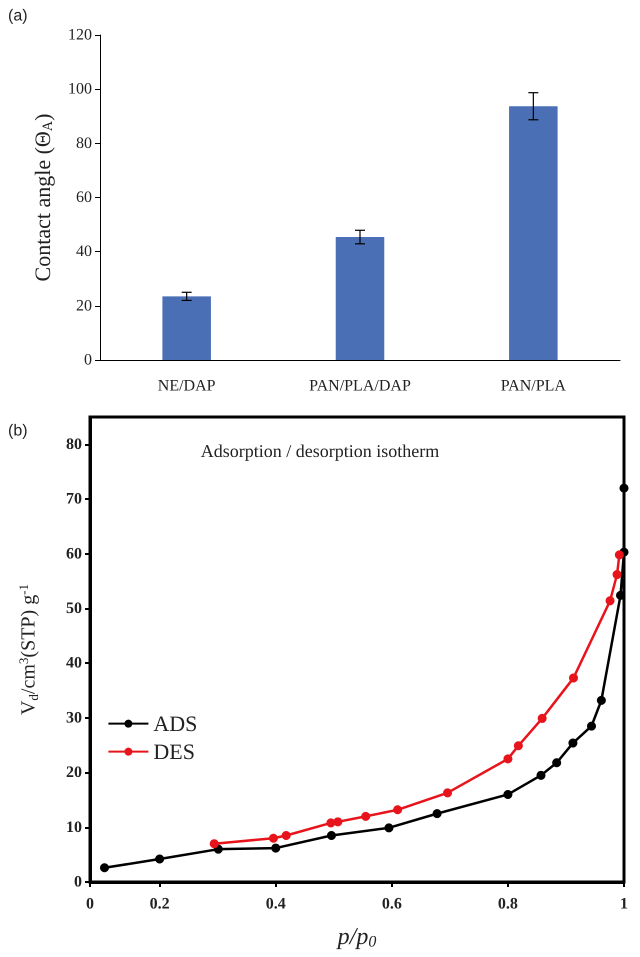 The height and width of the screenshot is (957, 640). What do you see at coordinates (80, 35) in the screenshot?
I see `y-tick-label: 120` at bounding box center [80, 35].